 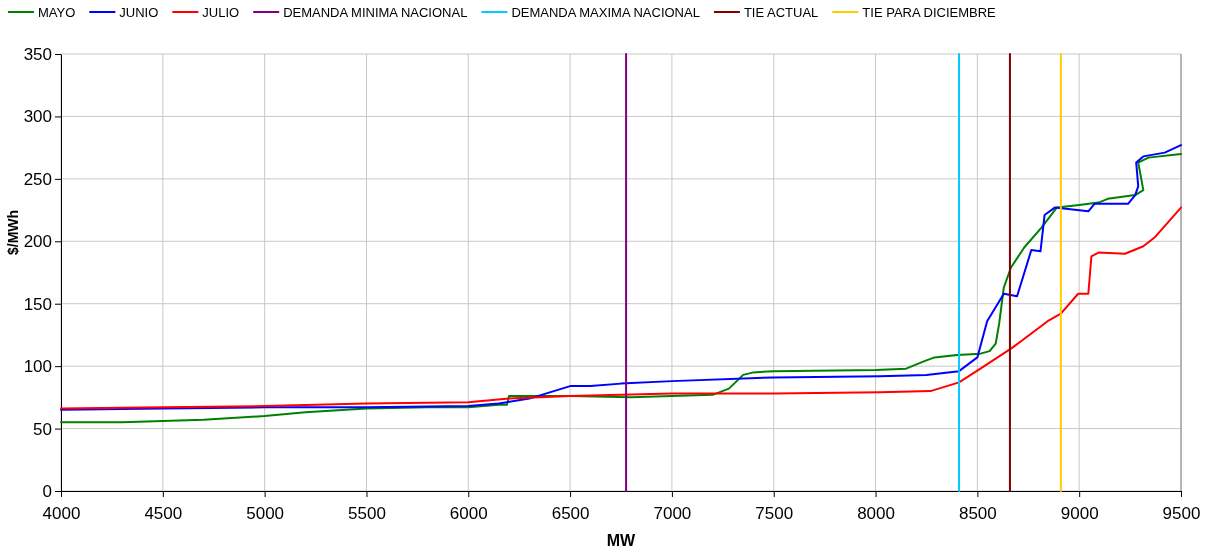 What do you see at coordinates (929, 12) in the screenshot?
I see `legend-label: TIE PARA DICIEMBRE` at bounding box center [929, 12].